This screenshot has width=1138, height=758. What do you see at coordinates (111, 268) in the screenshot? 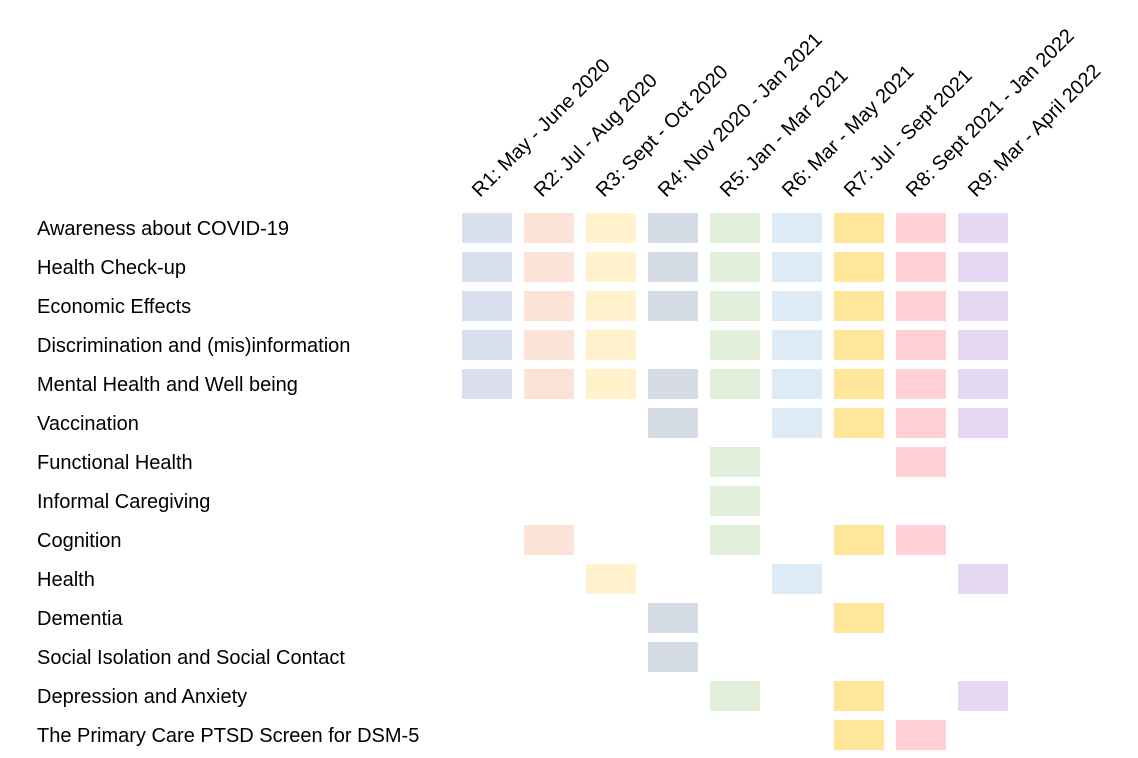
I see `row-label: Health Check-up` at bounding box center [111, 268].